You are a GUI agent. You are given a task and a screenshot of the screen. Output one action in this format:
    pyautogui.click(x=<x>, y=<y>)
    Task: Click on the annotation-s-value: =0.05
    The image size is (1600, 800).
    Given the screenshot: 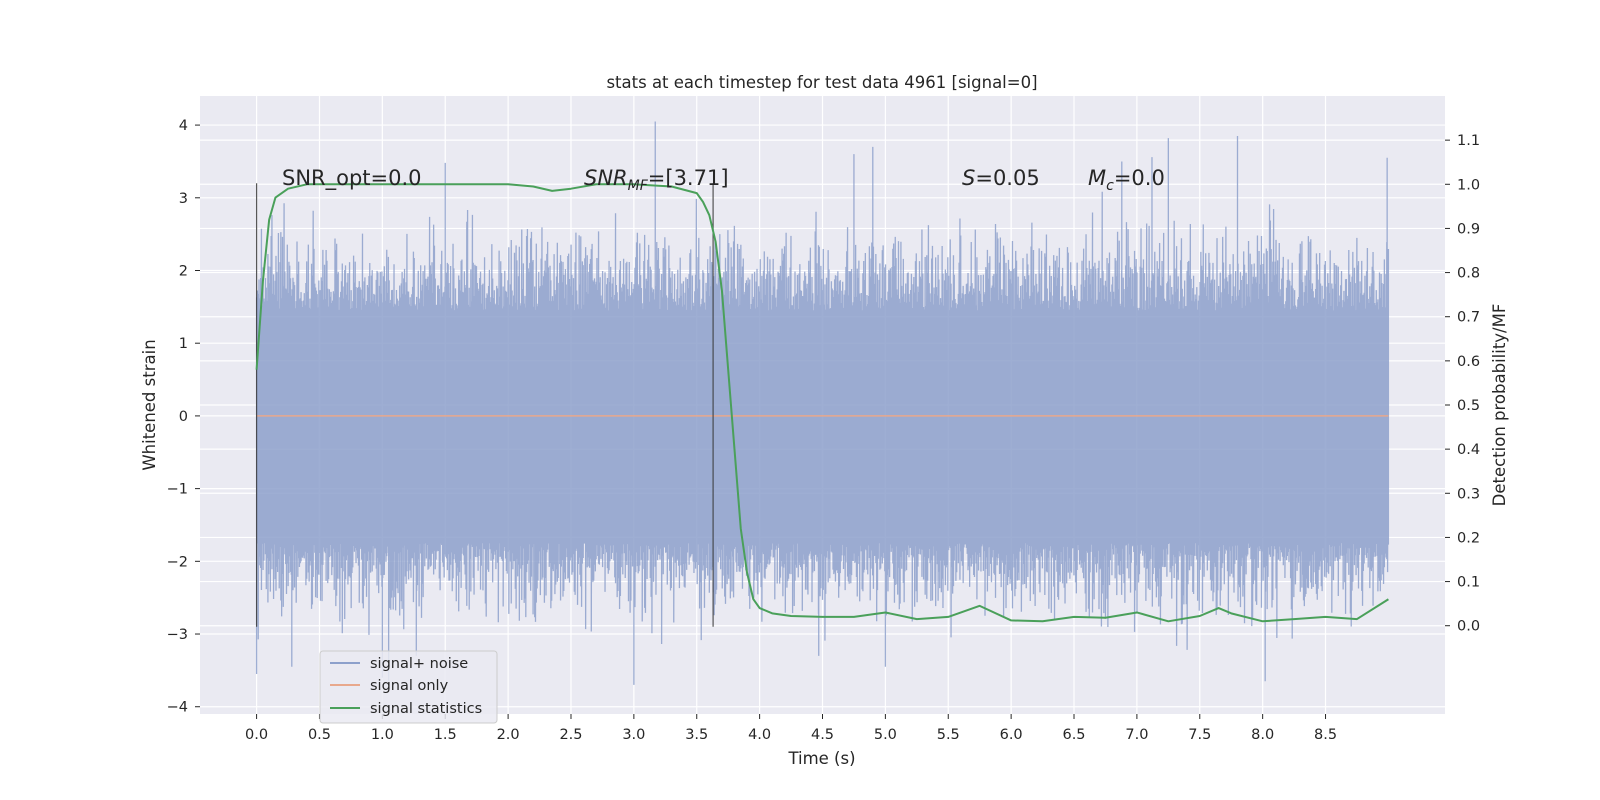 What is the action you would take?
    pyautogui.click(x=1007, y=178)
    